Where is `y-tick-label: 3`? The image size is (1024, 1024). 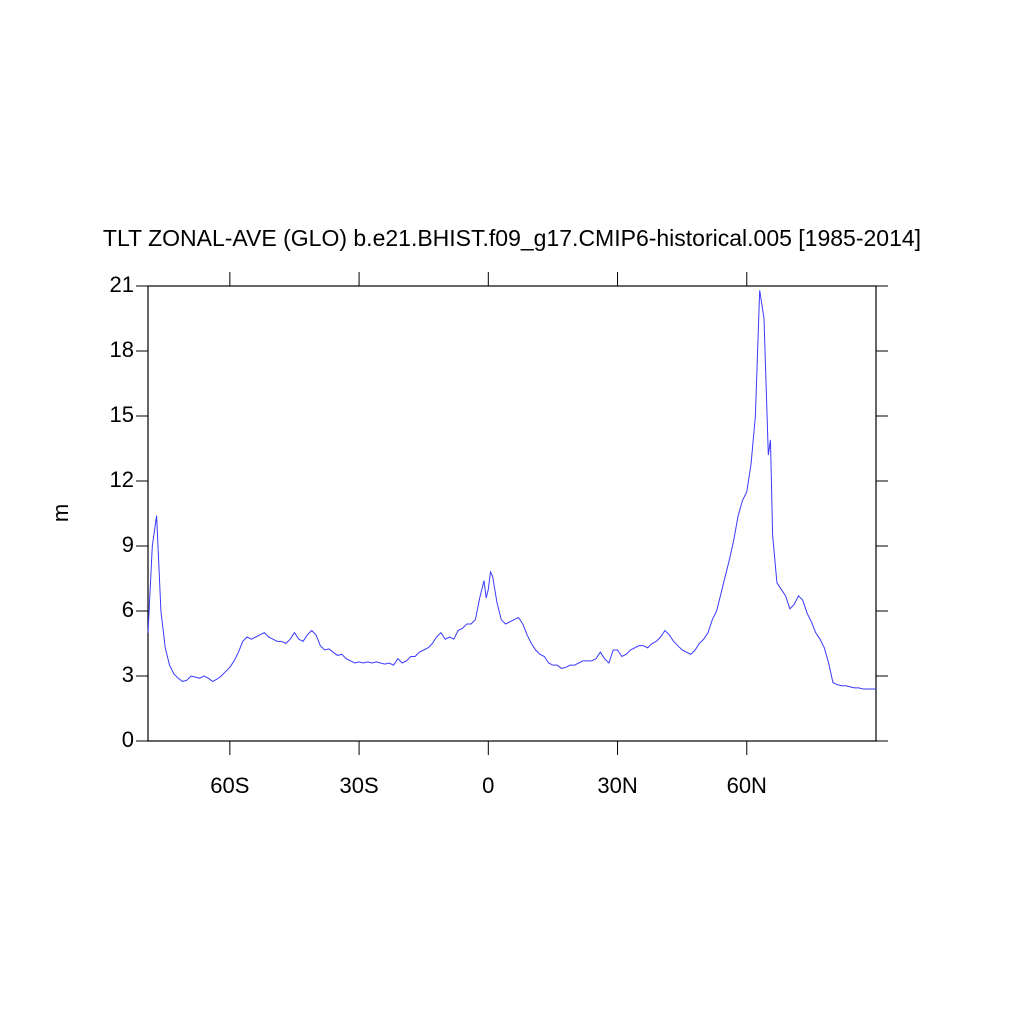
y-tick-label: 3 is located at coordinates (128, 674).